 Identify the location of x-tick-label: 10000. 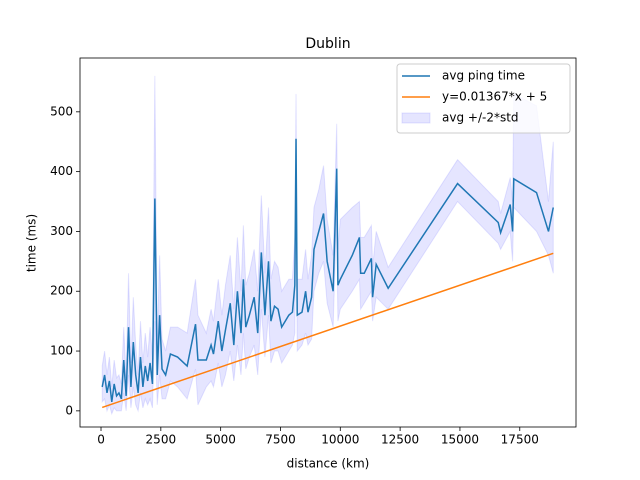
(340, 440).